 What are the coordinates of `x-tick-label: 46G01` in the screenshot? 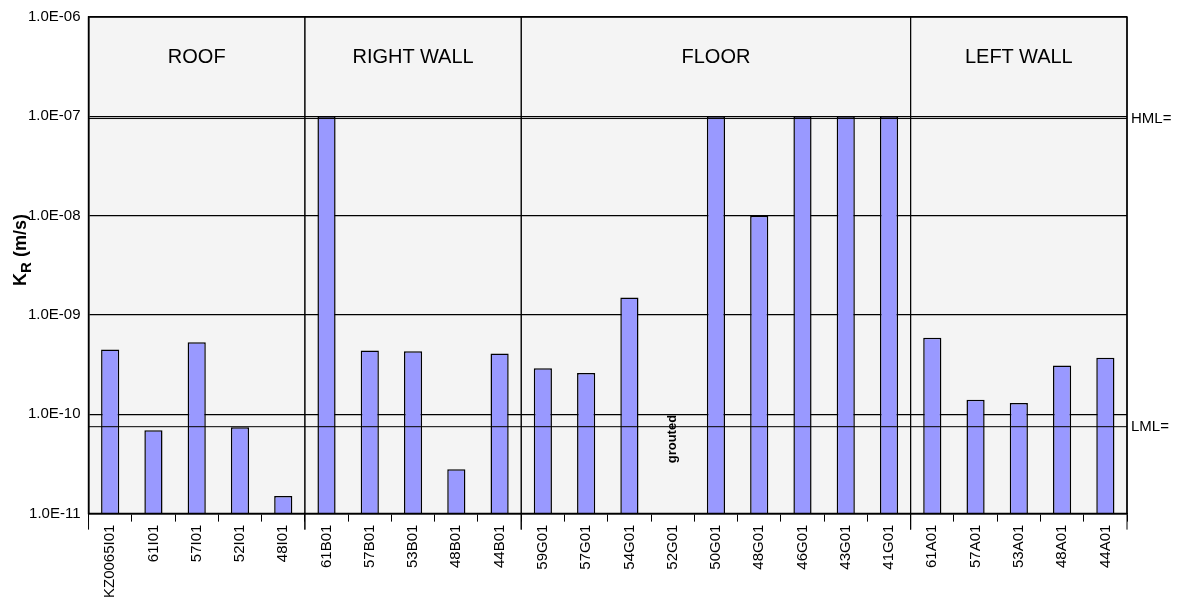 It's located at (801, 547).